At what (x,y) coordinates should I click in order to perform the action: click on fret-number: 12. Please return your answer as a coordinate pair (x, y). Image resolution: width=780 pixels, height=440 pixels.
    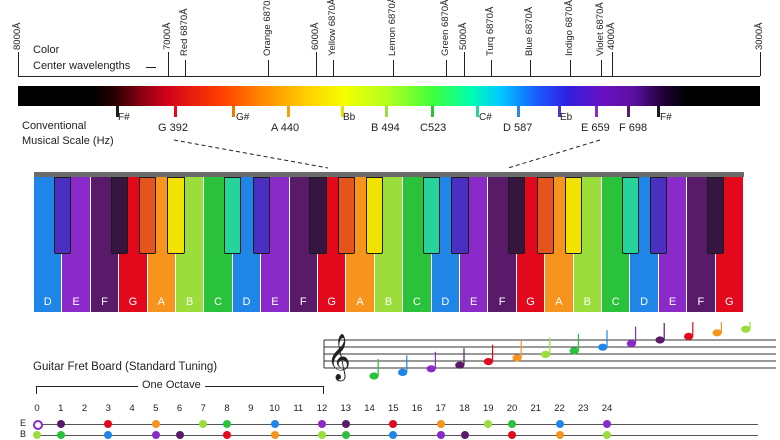
    Looking at the image, I should click on (322, 408).